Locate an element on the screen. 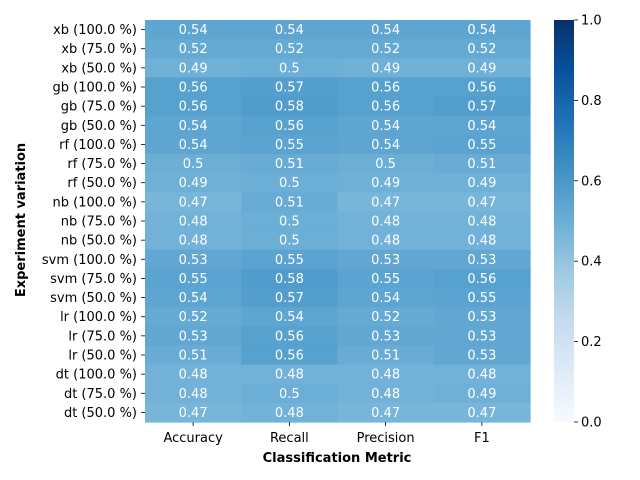  column-tick-labels: Accuracy Recall Precision F1 is located at coordinates (326, 434).